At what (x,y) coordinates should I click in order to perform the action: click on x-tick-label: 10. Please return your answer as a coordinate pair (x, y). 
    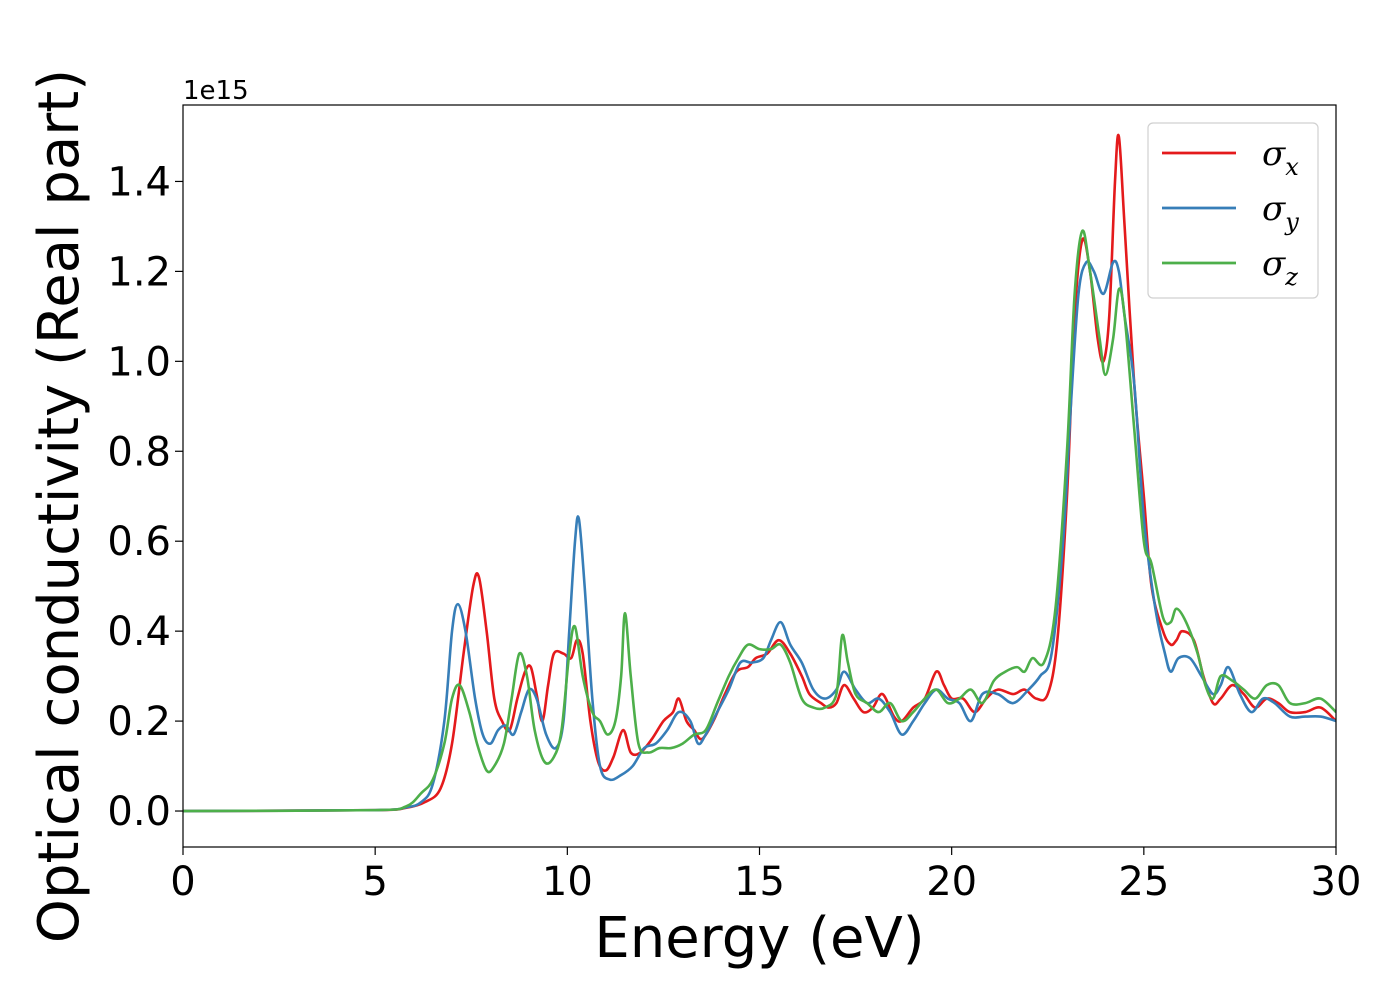
    Looking at the image, I should click on (567, 882).